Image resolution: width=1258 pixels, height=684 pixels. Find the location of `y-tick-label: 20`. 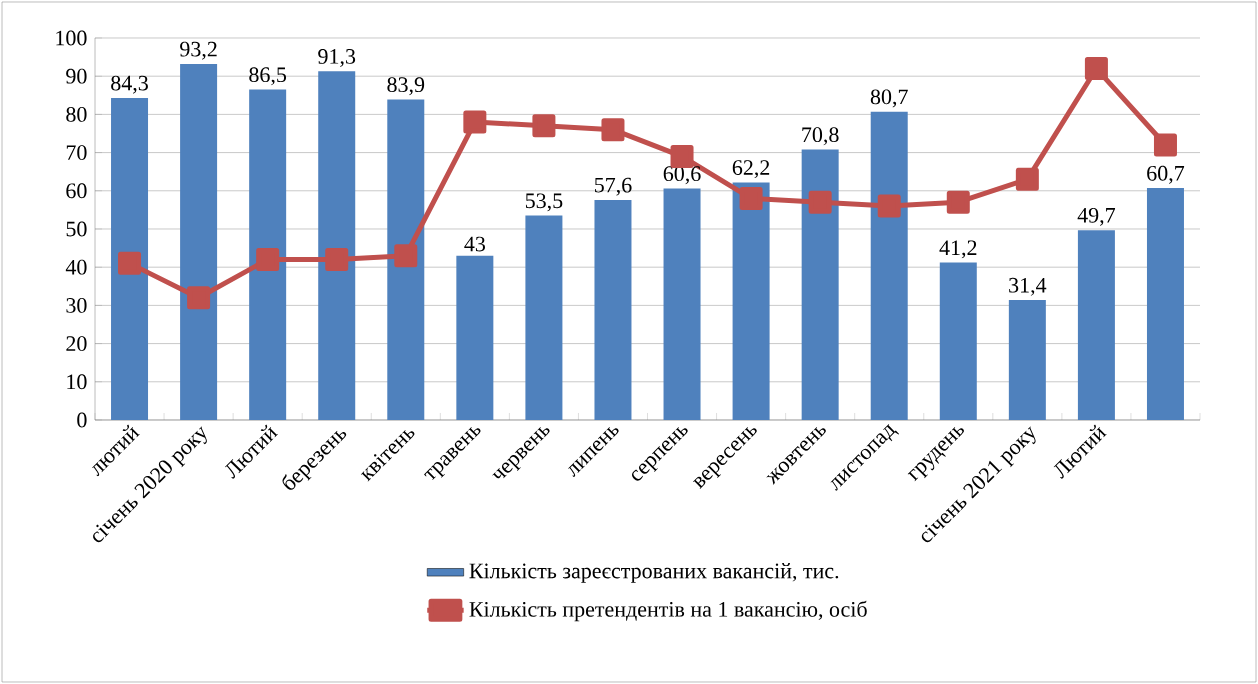

y-tick-label: 20 is located at coordinates (76, 343).